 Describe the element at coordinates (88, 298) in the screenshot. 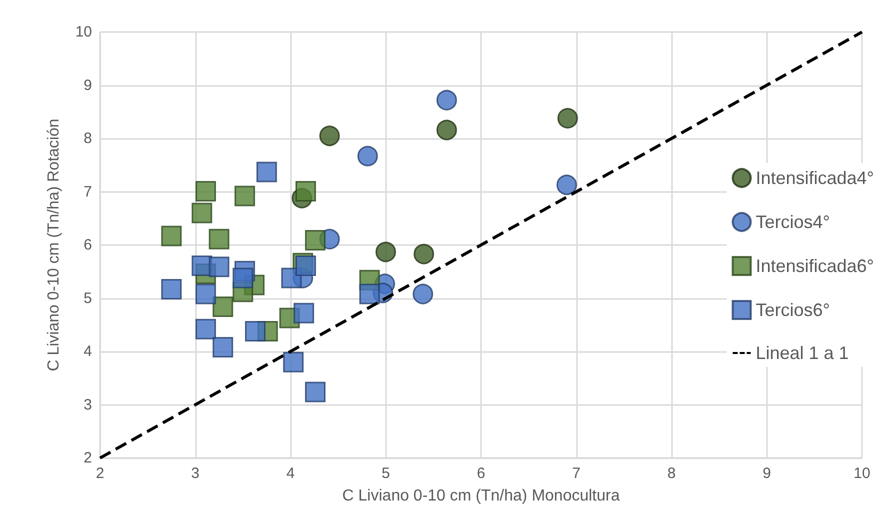

I see `y-tick-label: 5` at that location.